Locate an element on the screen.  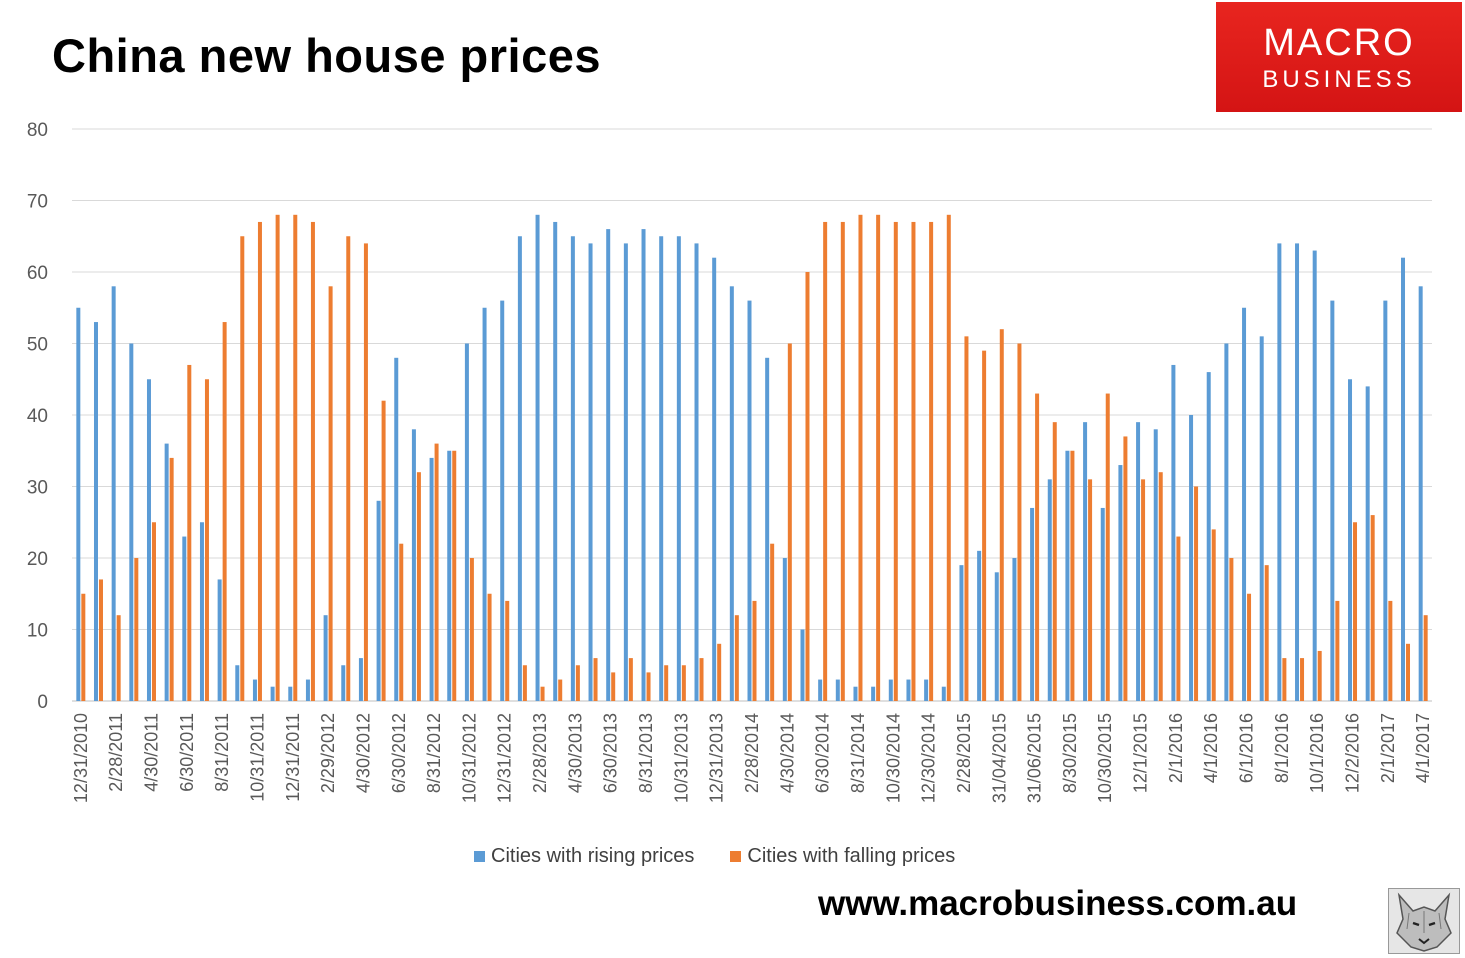
legend-item-rising: Cities with rising prices is located at coordinates (584, 856).